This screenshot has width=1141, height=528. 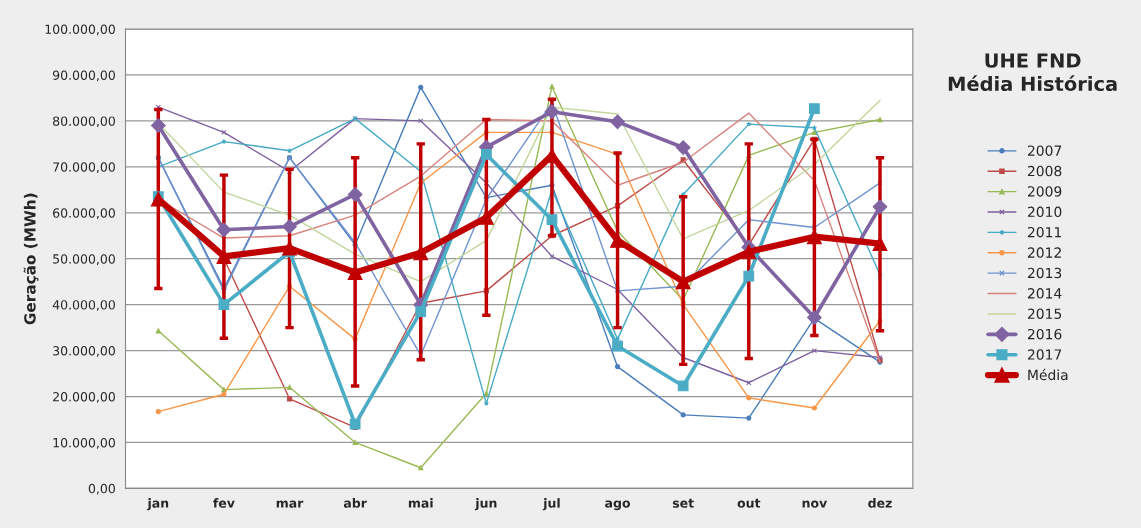 What do you see at coordinates (84, 168) in the screenshot?
I see `y-tick-label: 70.000,00` at bounding box center [84, 168].